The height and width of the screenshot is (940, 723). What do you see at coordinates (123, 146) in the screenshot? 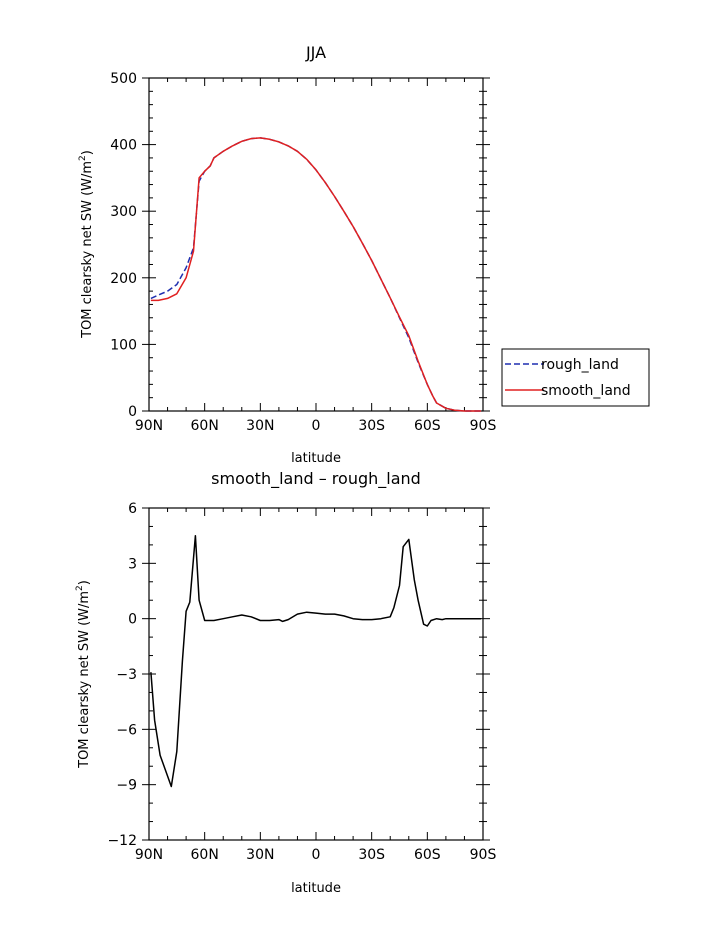
I see `y-tick-label: 400` at bounding box center [123, 146].